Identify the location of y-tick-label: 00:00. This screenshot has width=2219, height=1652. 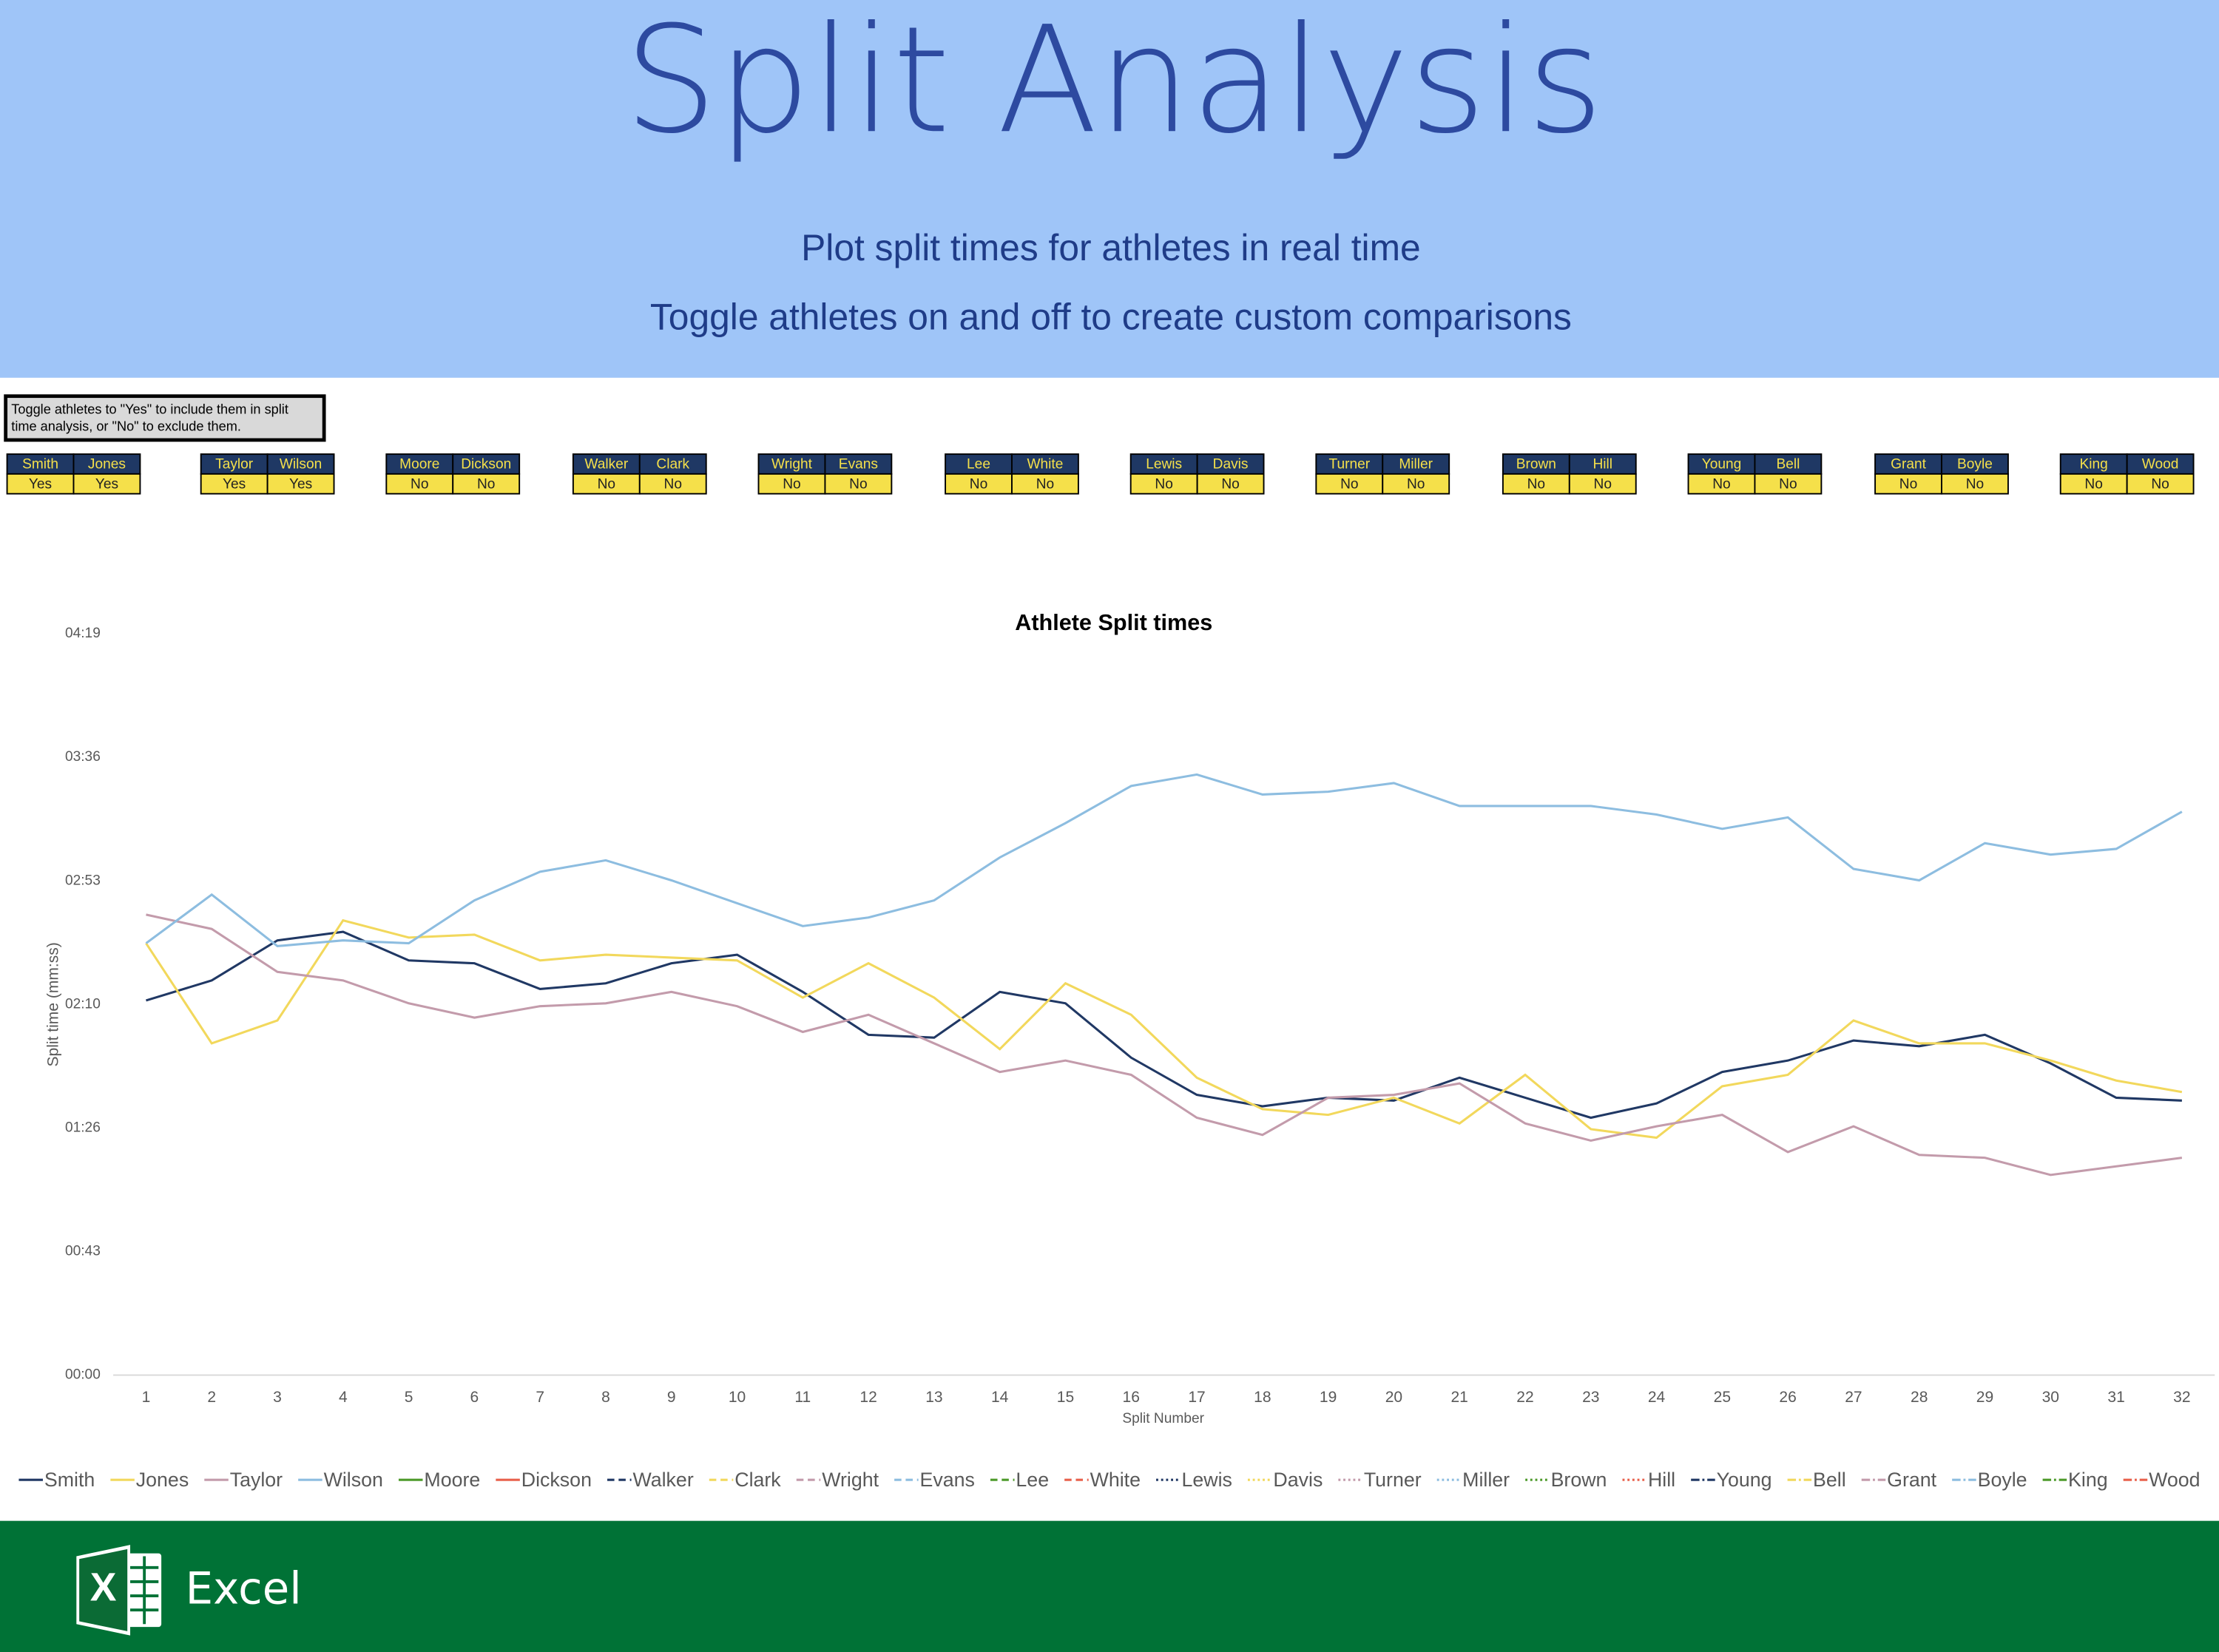
(83, 1375).